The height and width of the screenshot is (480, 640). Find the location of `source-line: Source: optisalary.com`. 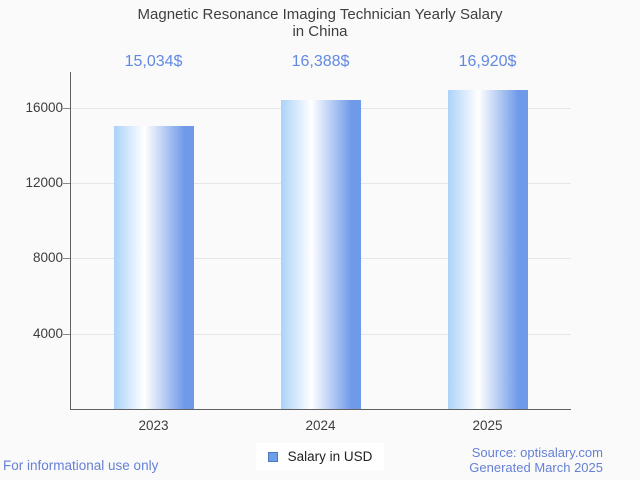

source-line: Source: optisalary.com is located at coordinates (537, 452).